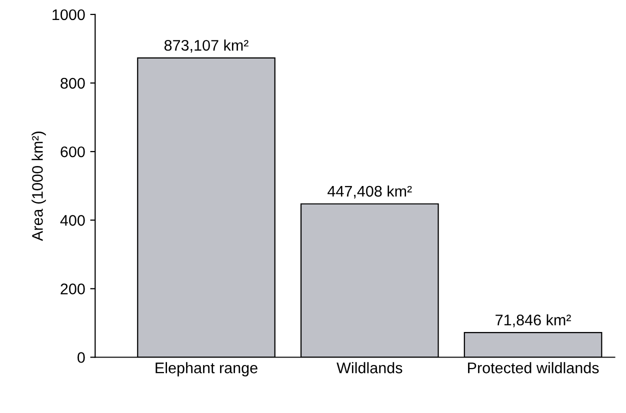 This screenshot has height=413, width=626. What do you see at coordinates (72, 220) in the screenshot?
I see `y-tick-label: 400` at bounding box center [72, 220].